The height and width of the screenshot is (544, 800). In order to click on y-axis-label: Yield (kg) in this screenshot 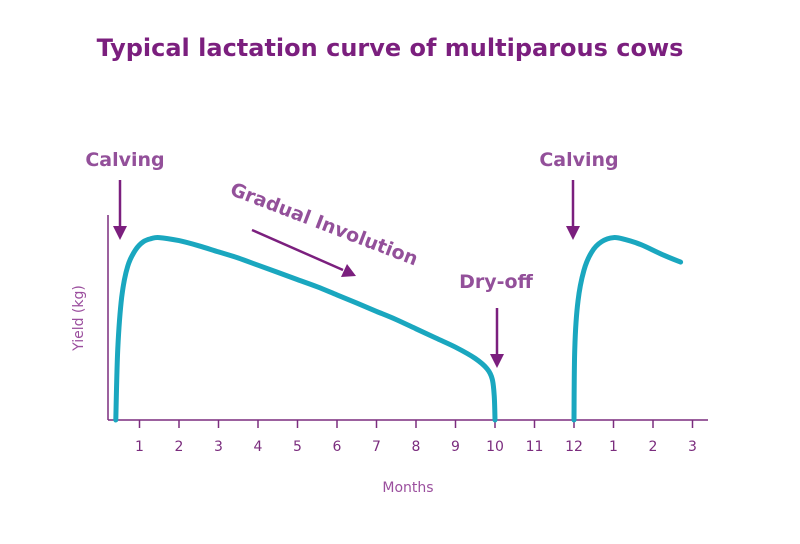, I will do `click(79, 318)`.